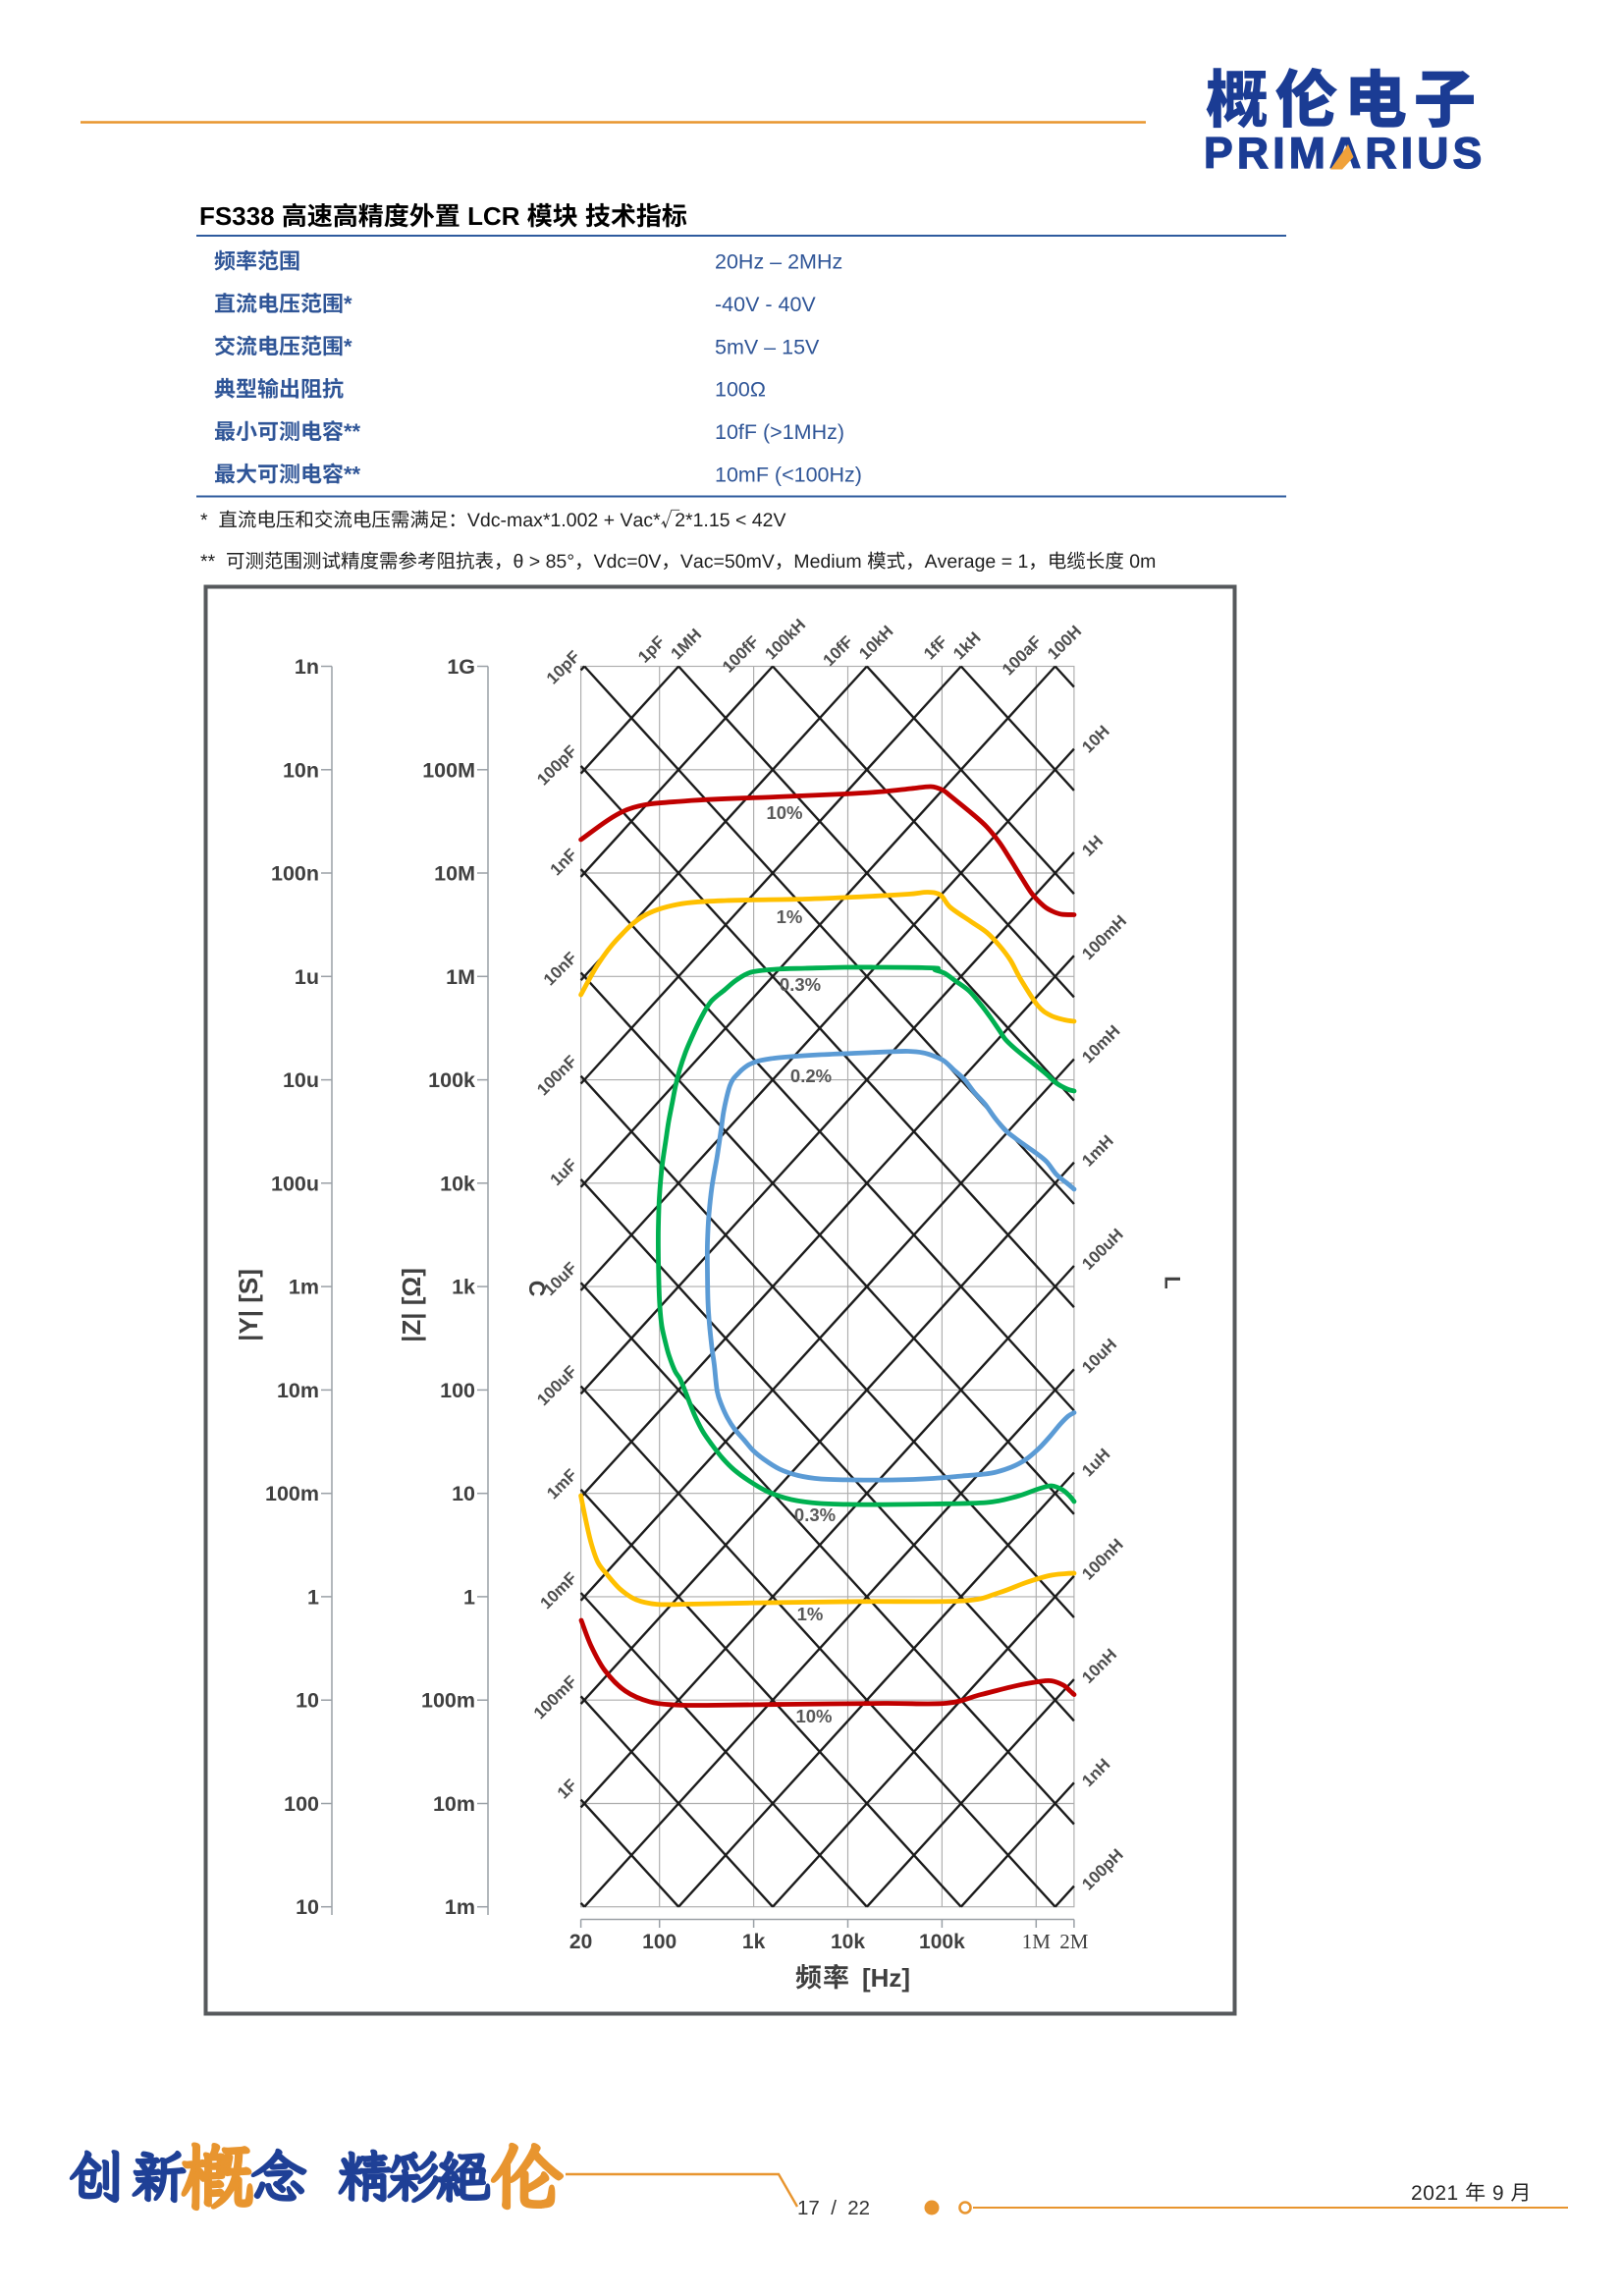 Image resolution: width=1623 pixels, height=2296 pixels. Describe the element at coordinates (765, 304) in the screenshot. I see `svg-text: -40V - 40V` at that location.